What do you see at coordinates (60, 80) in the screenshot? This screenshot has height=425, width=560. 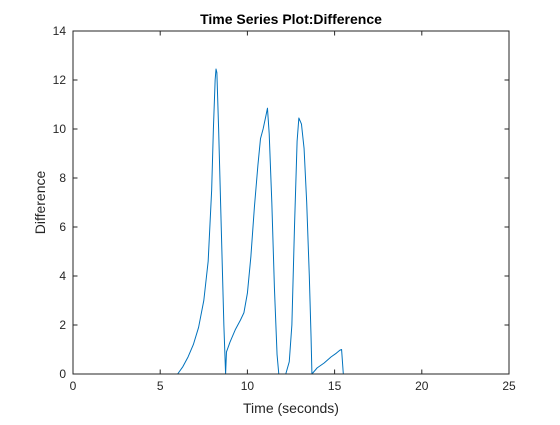 I see `y-tick-label: 12` at bounding box center [60, 80].